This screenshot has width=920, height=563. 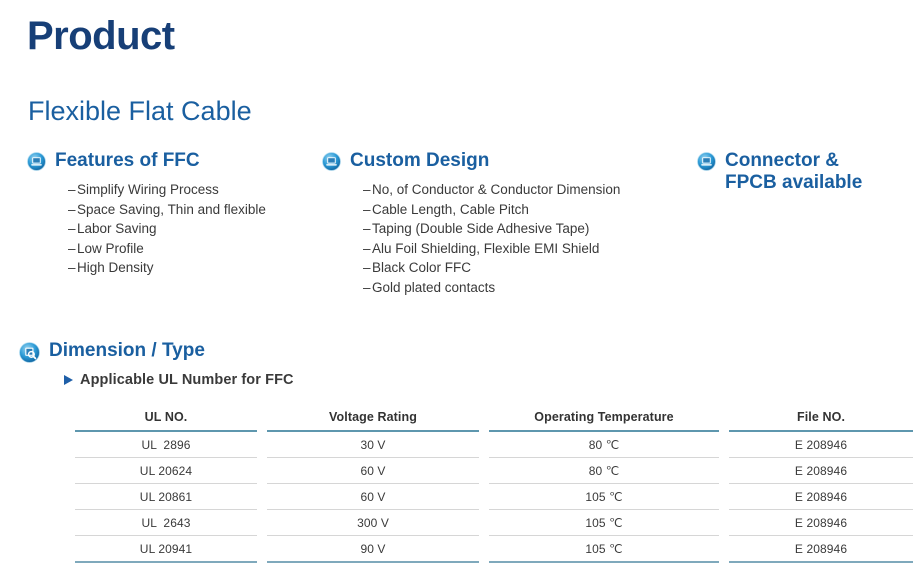 What do you see at coordinates (166, 523) in the screenshot?
I see `cell-ul-no: UL 2643` at bounding box center [166, 523].